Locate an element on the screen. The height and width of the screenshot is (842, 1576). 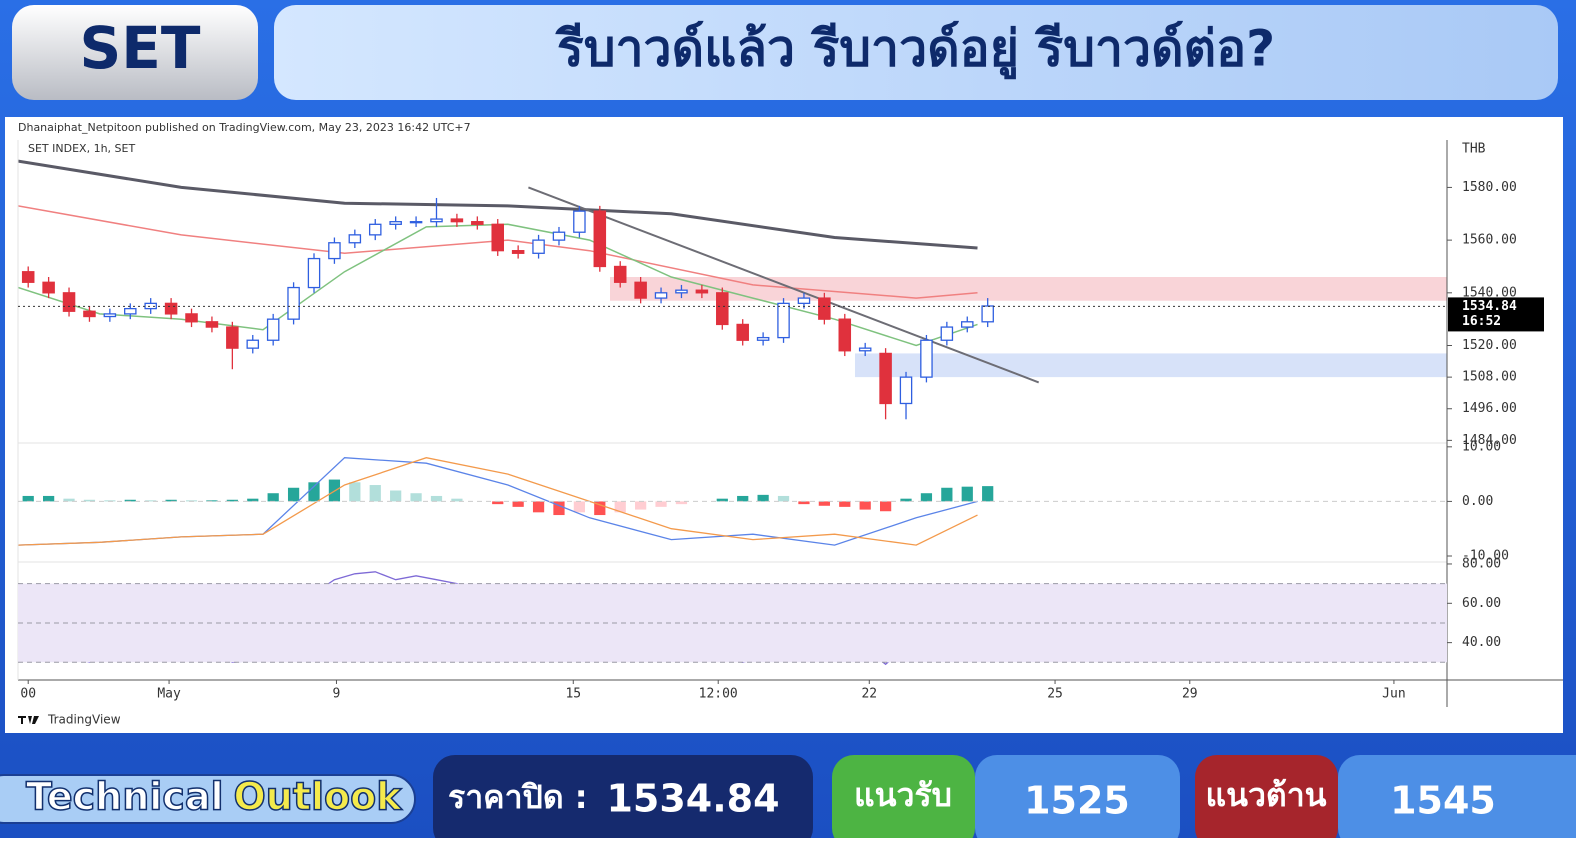
x-tick-label: 12:00 is located at coordinates (718, 694).